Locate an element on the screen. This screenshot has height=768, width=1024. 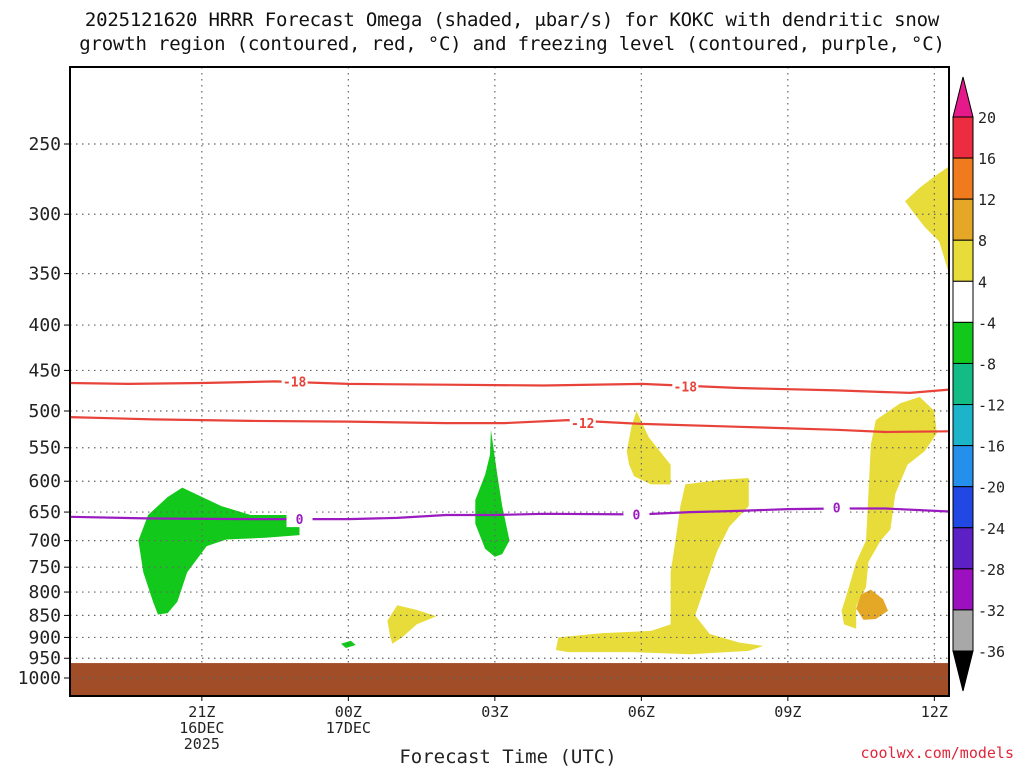
y-tick-label-950: 950 is located at coordinates (44, 658).